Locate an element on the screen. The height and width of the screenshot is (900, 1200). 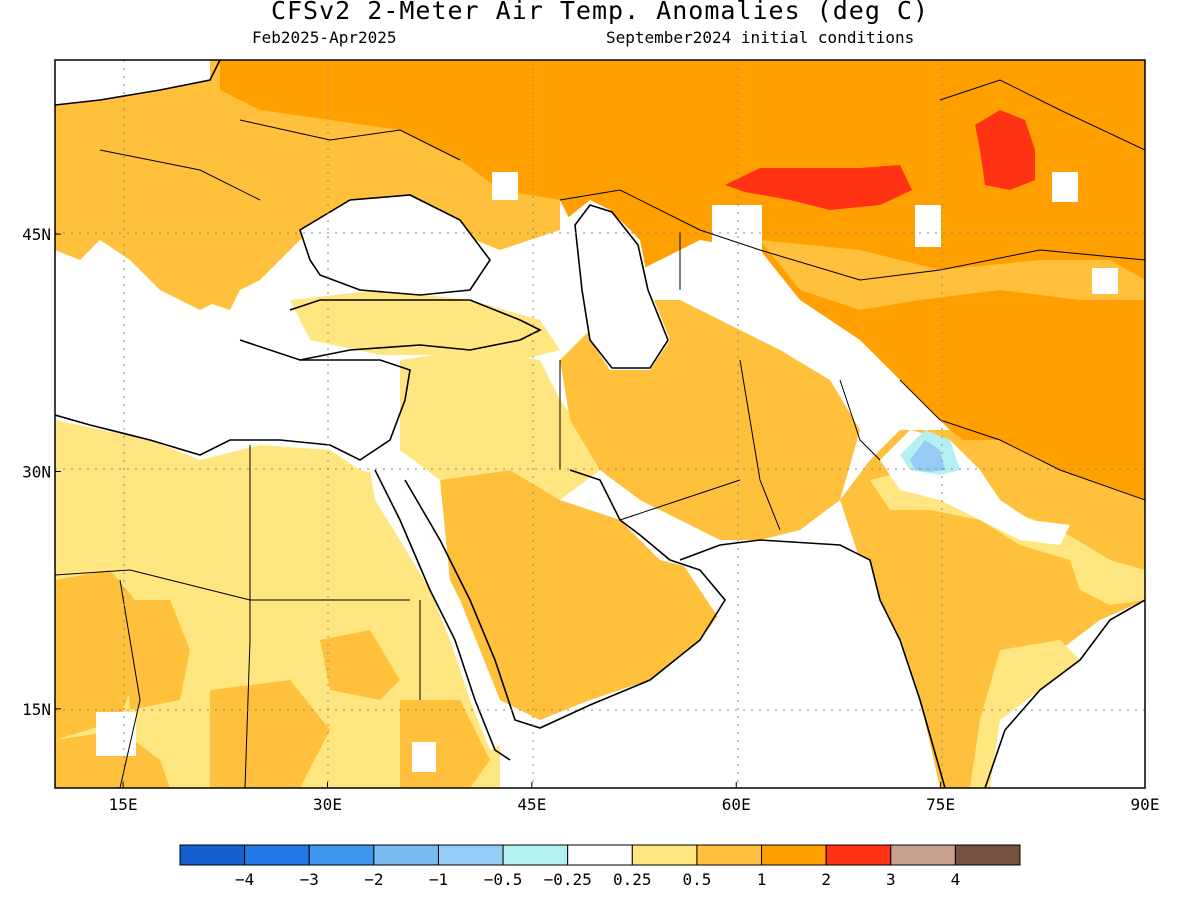
bay-of-bengal-neutral is located at coordinates (1067, 694).